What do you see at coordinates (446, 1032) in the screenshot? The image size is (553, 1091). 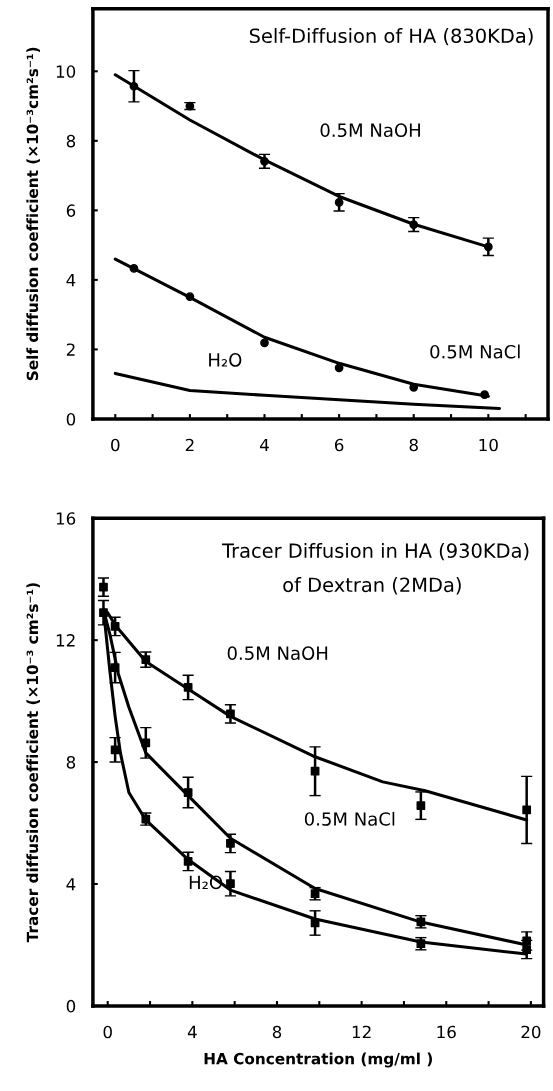 I see `x-tick-label: 16` at bounding box center [446, 1032].